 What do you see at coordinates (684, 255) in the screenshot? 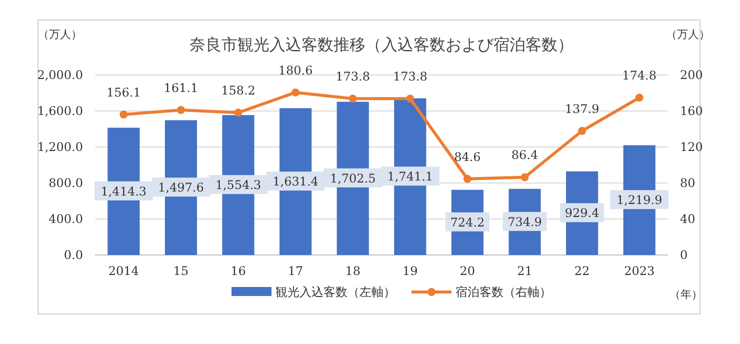
I see `y2-tick-label: 0` at bounding box center [684, 255].